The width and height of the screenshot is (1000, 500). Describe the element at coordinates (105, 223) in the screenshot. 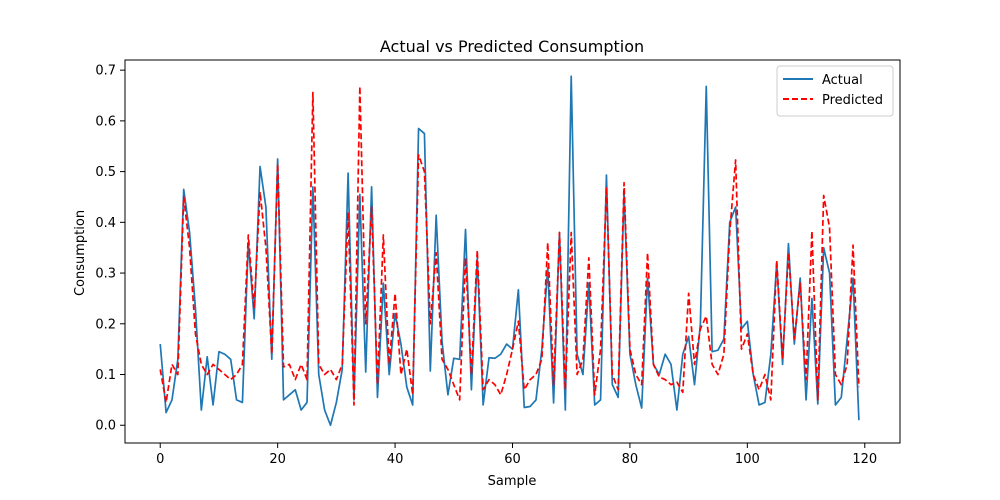

I see `y-tick-label: 0.4` at that location.